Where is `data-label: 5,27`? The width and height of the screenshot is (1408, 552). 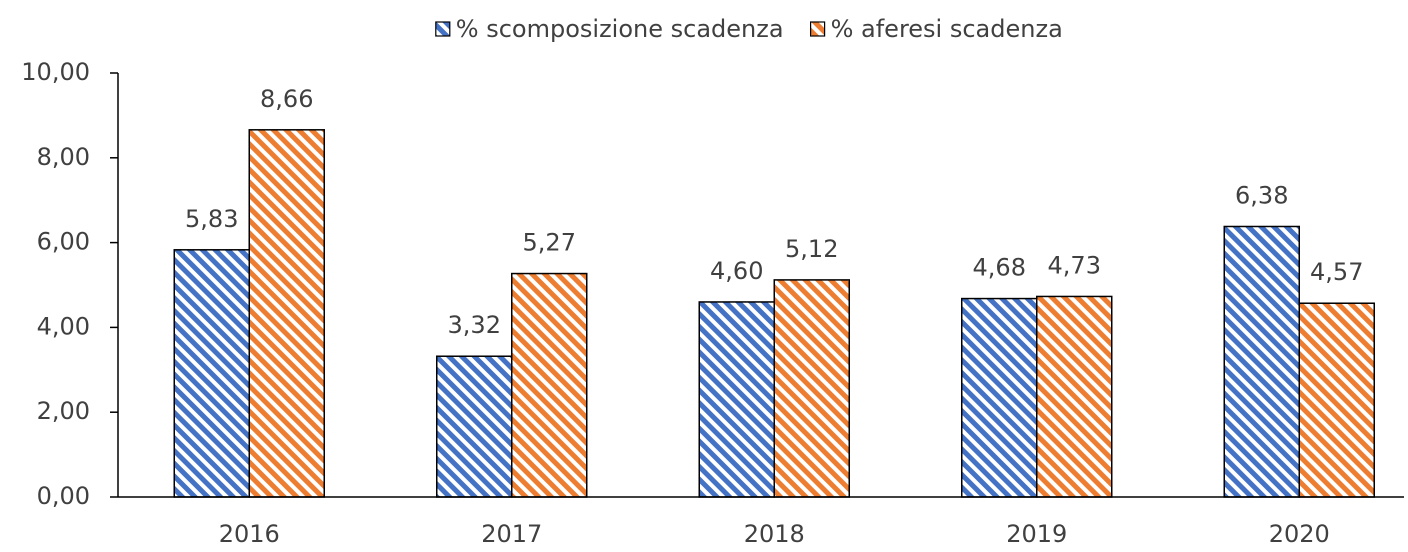 data-label: 5,27 is located at coordinates (549, 243).